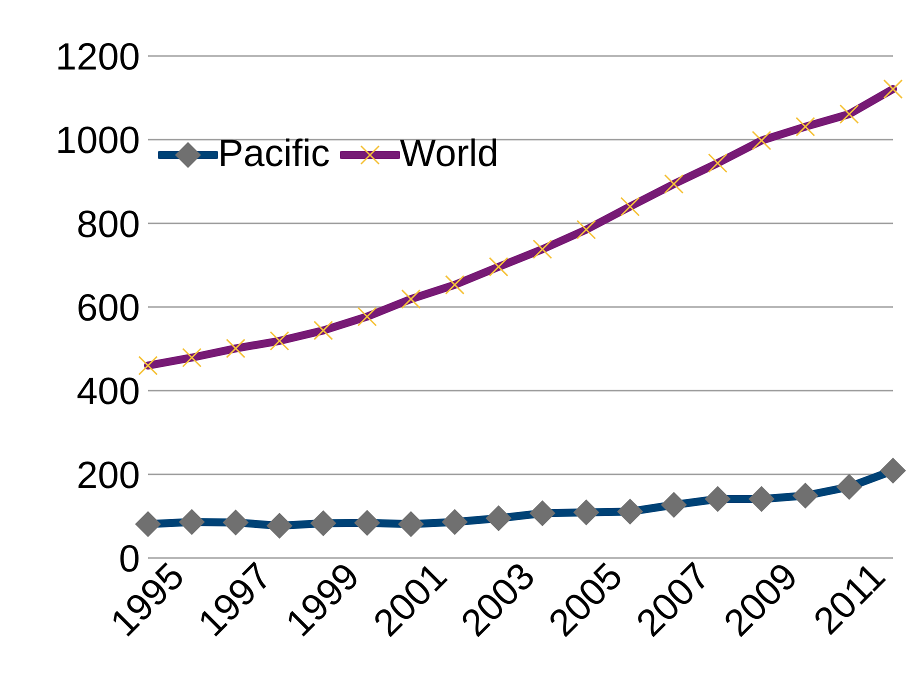 This screenshot has height=697, width=918. I want to click on y-tick-label: 600, so click(108, 308).